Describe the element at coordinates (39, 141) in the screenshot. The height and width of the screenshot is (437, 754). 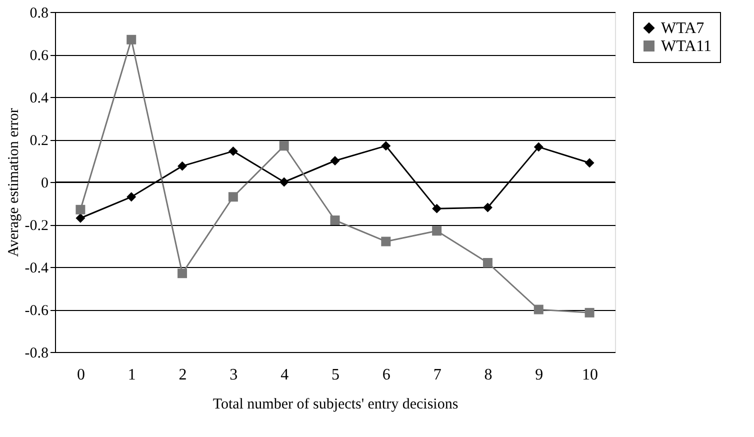
I see `y-tick-label: 0.2` at that location.